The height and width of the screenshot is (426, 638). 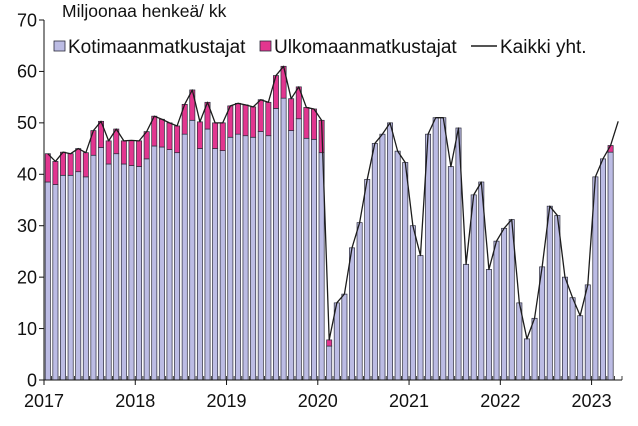 I want to click on legend-swatch-ulkomaanmatkustajat, so click(x=265, y=46).